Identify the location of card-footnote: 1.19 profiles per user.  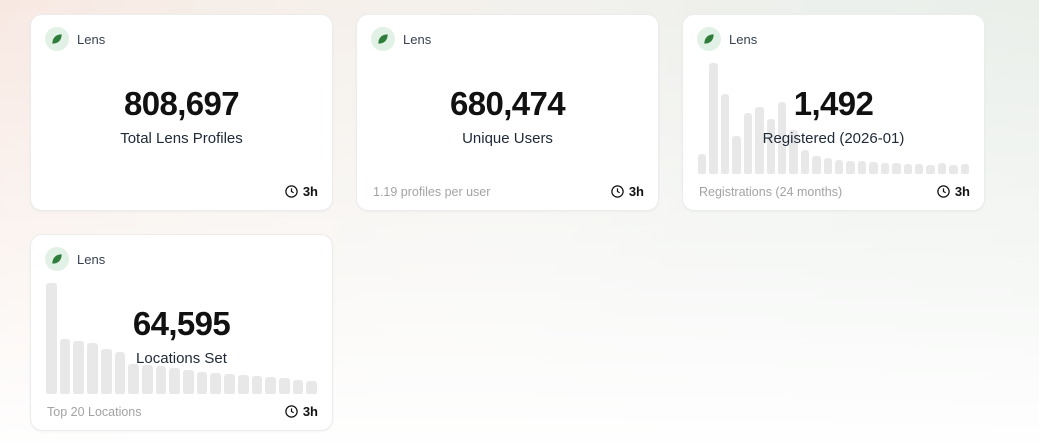
(432, 191).